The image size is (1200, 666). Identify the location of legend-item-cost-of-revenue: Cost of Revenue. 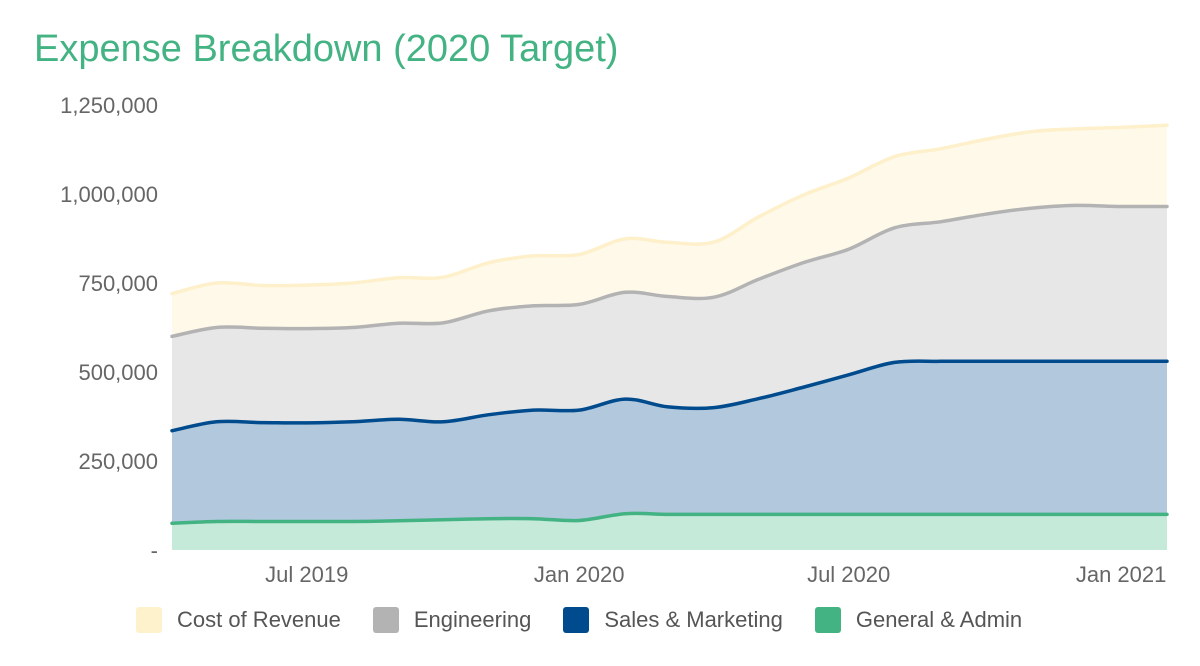
(238, 620).